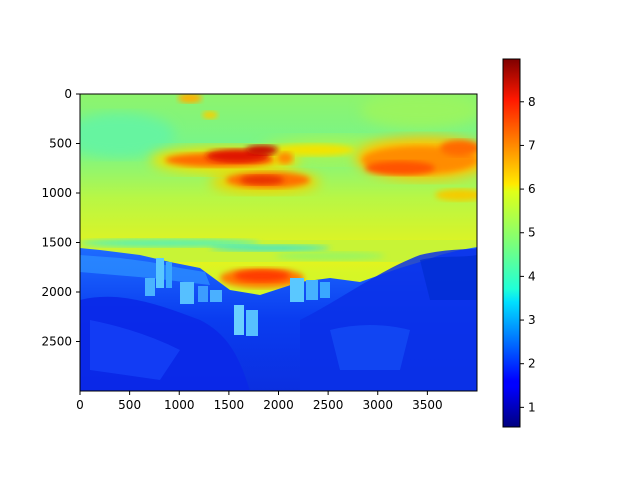 The height and width of the screenshot is (480, 640). I want to click on x-tick-label: 500, so click(129, 405).